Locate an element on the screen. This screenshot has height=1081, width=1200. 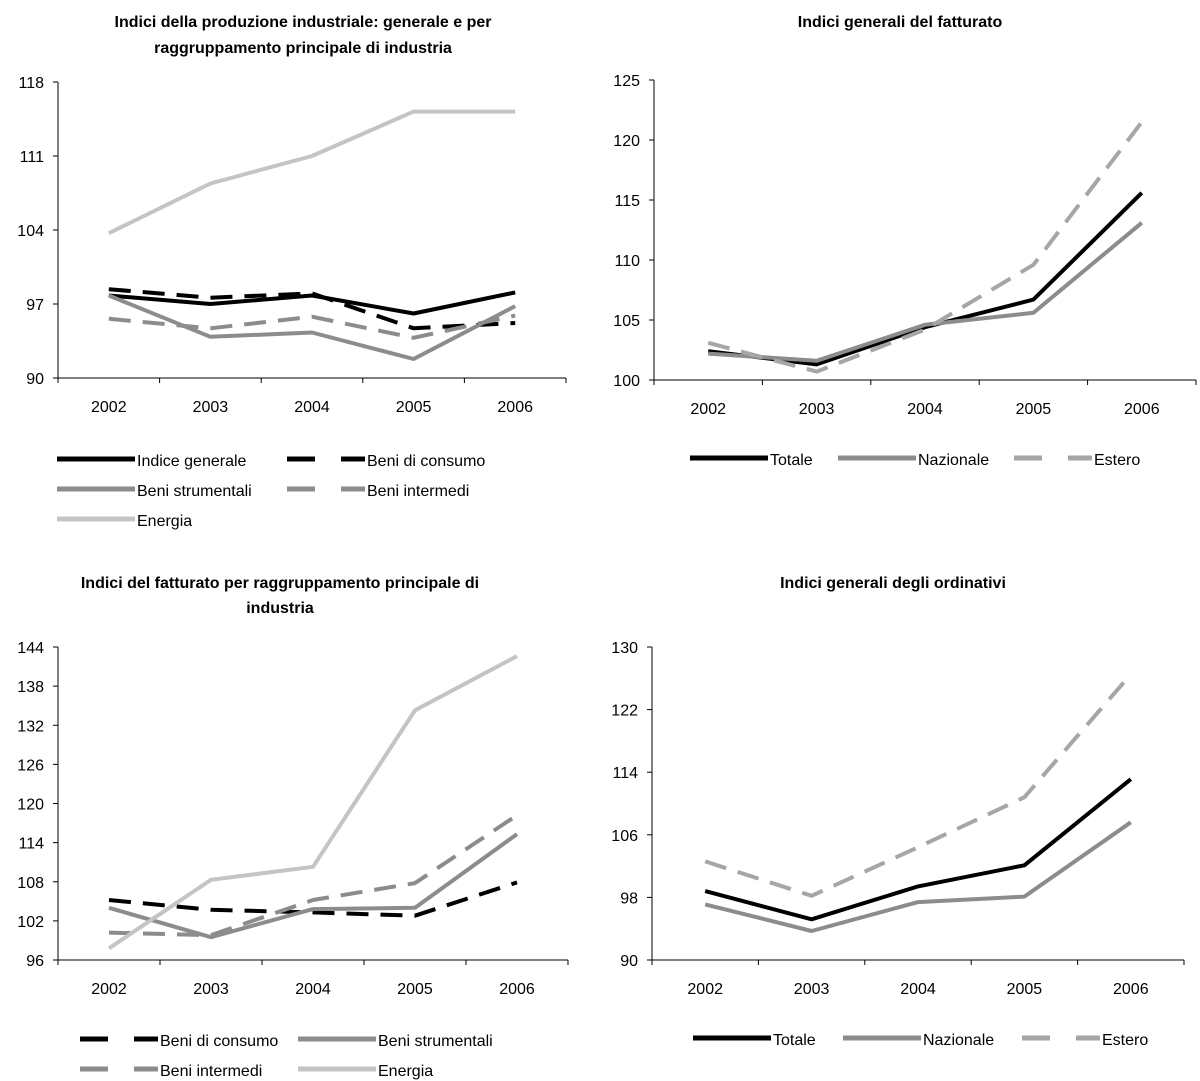
chart-title-line: Indici generali degli ordinativi is located at coordinates (893, 583).